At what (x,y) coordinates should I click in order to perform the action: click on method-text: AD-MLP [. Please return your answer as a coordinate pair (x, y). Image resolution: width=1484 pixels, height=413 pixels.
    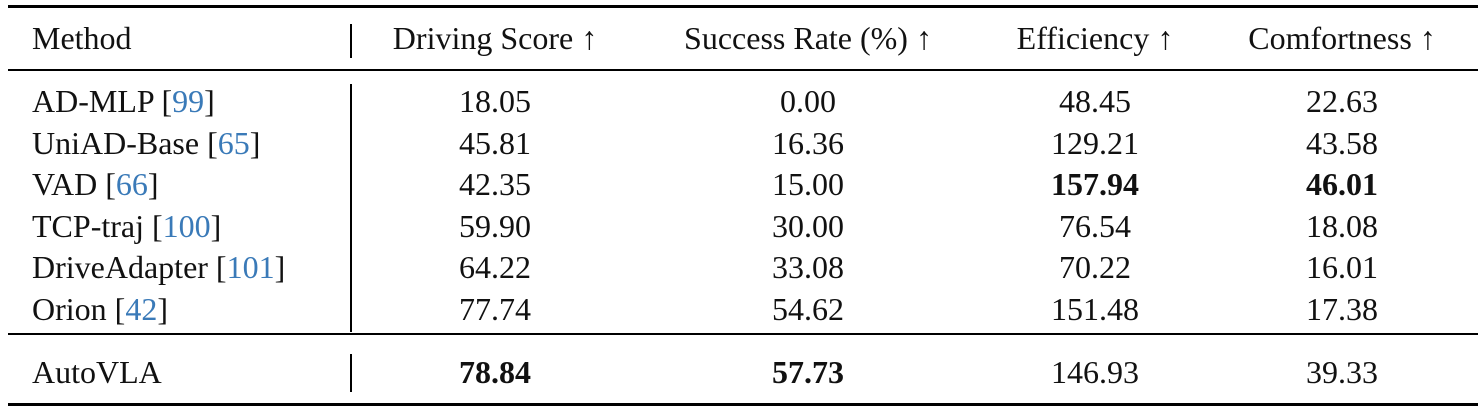
    Looking at the image, I should click on (102, 101).